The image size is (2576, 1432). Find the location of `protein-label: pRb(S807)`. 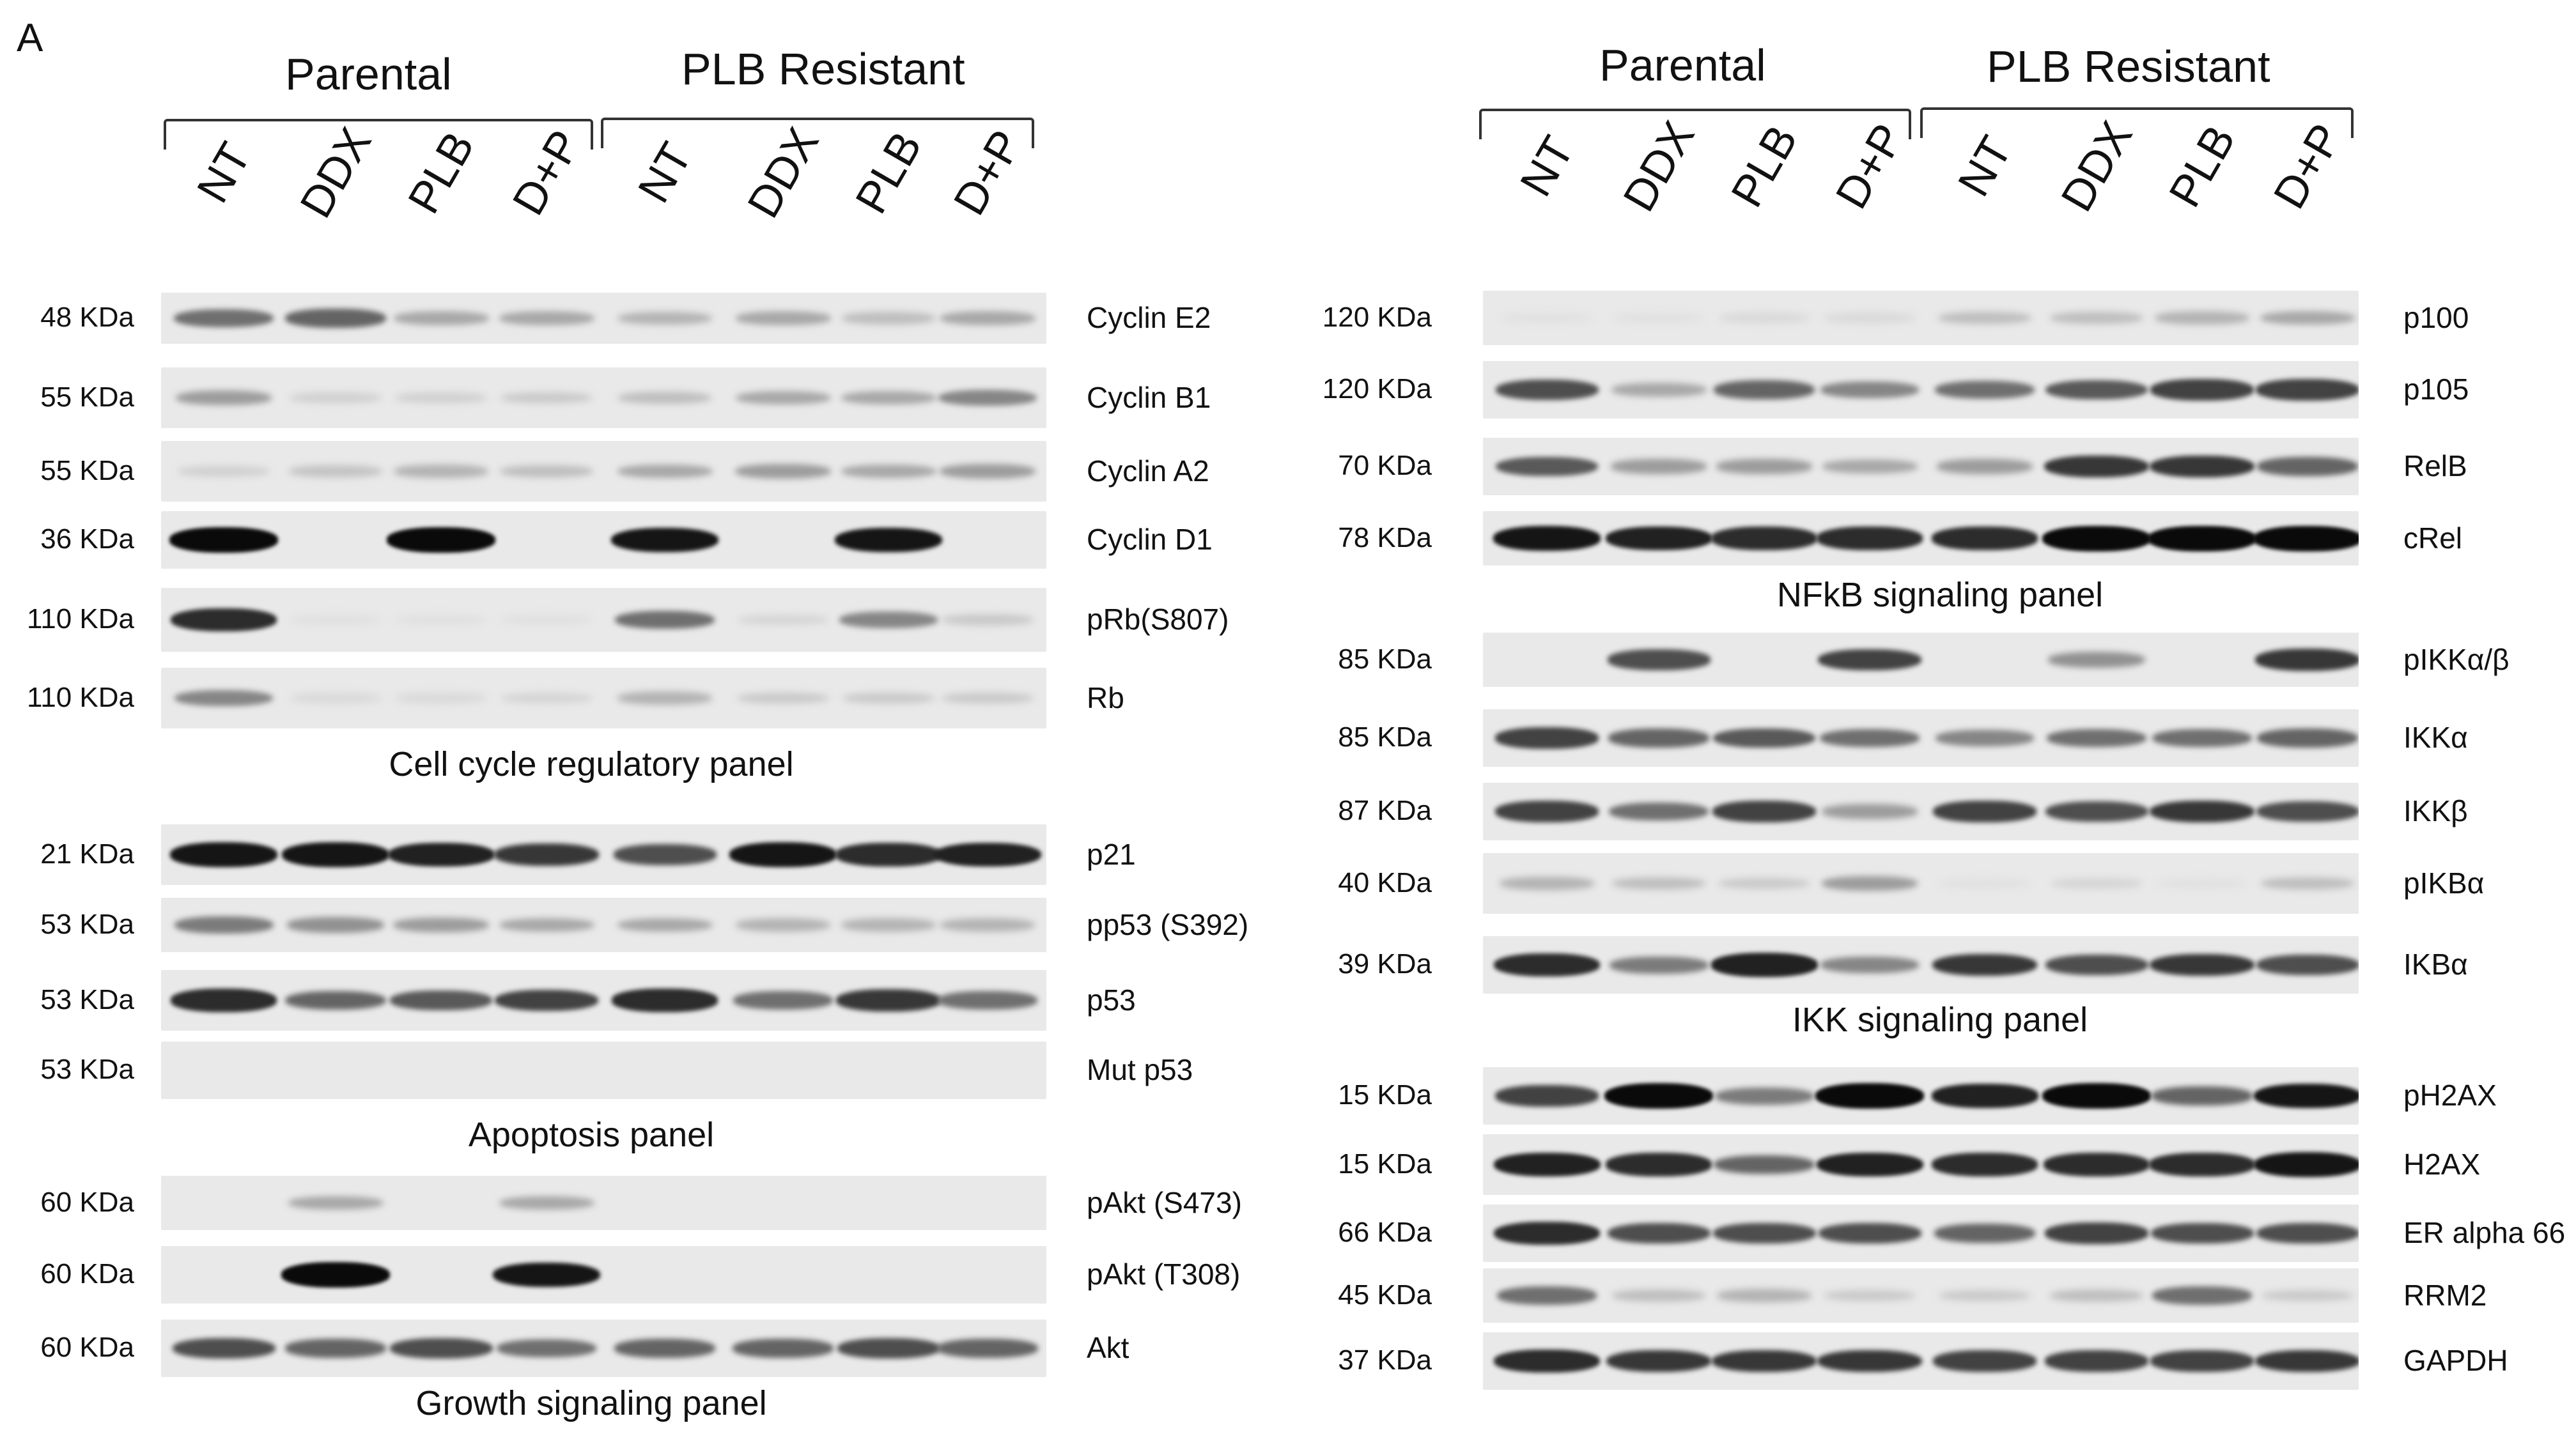

protein-label: pRb(S807) is located at coordinates (1158, 619).